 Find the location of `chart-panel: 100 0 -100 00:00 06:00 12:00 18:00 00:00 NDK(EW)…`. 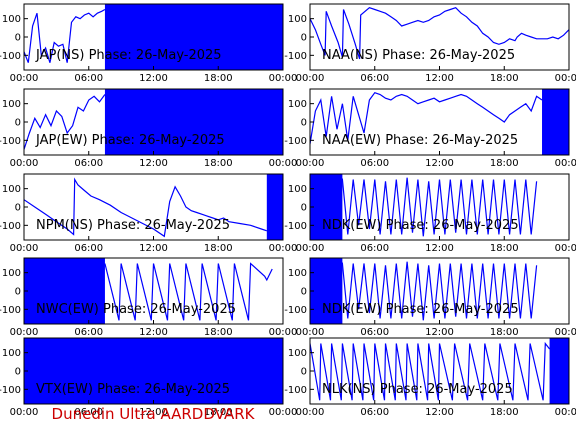

chart-panel: 100 0 -100 00:00 06:00 12:00 18:00 00:00 NDK(EW)… is located at coordinates (430, 213).